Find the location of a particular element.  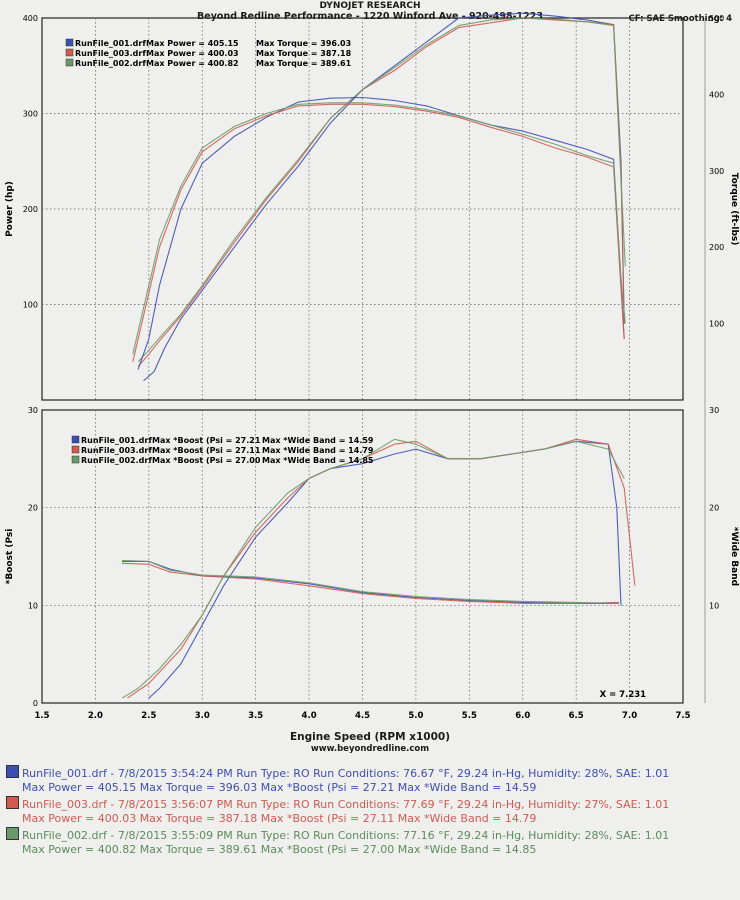

x-cursor-readout: X = 7.231 is located at coordinates (623, 695).